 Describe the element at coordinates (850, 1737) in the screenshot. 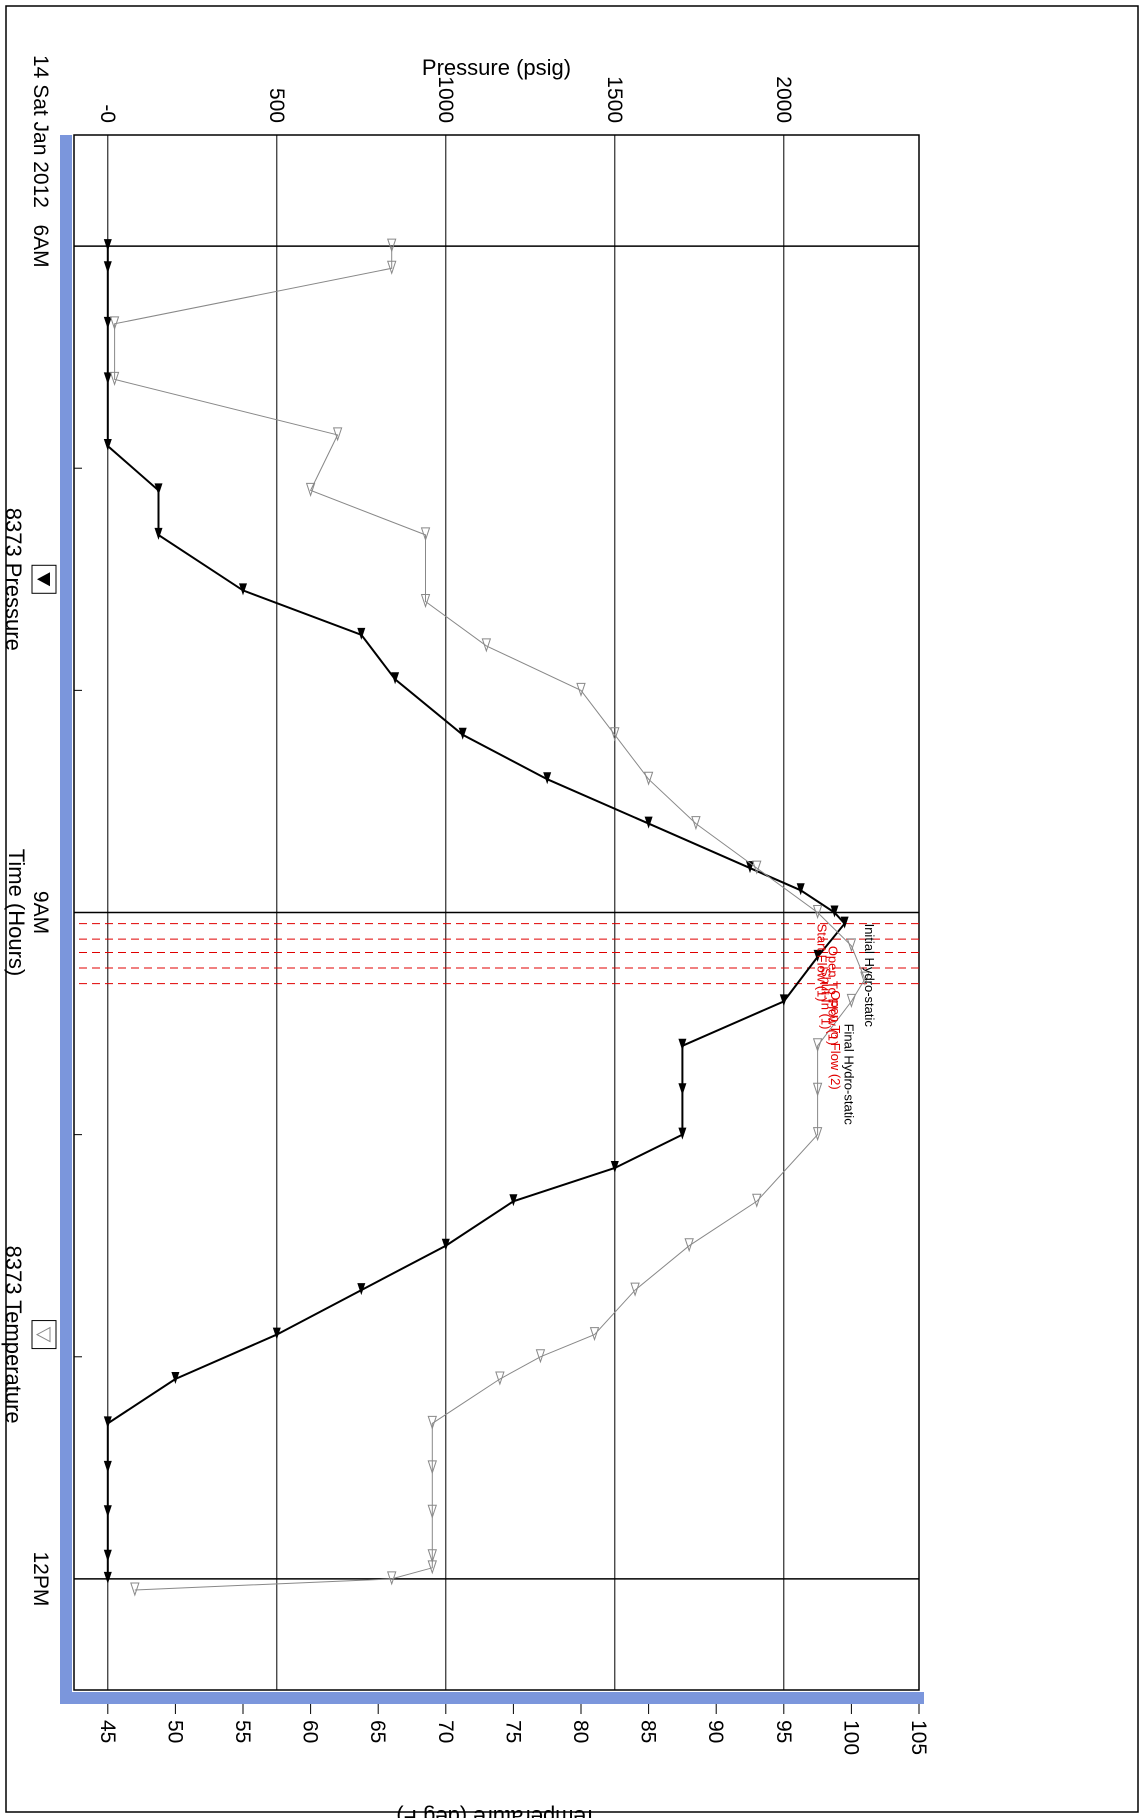

I see `temperature-tick-label: 100` at that location.